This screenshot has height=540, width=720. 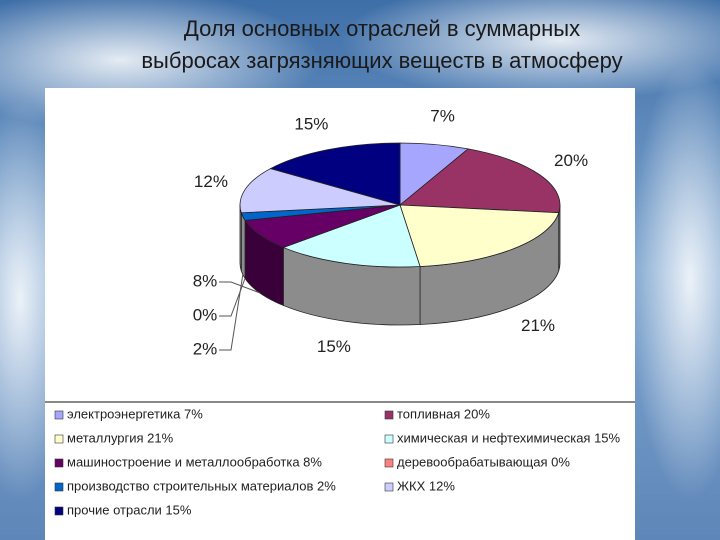 What do you see at coordinates (538, 325) in the screenshot?
I see `data-label: 21%` at bounding box center [538, 325].